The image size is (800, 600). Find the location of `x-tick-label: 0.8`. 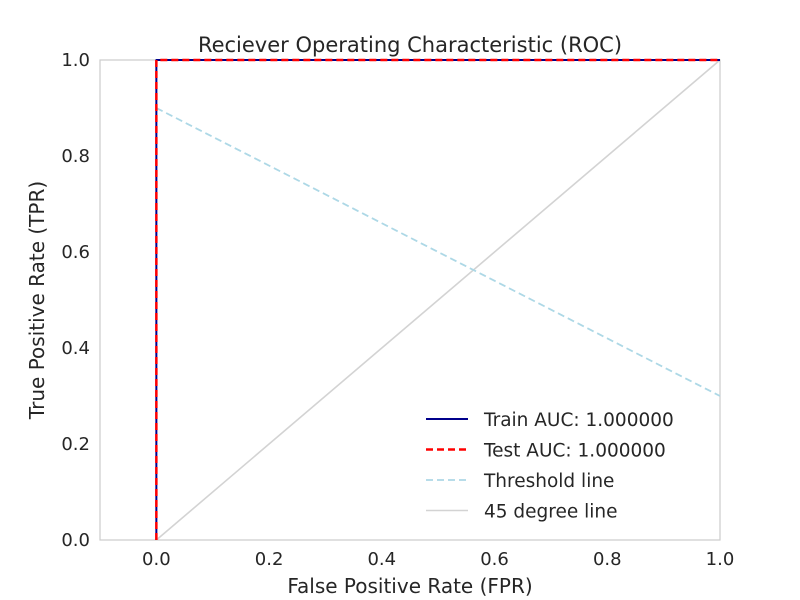

x-tick-label: 0.8 is located at coordinates (607, 559).